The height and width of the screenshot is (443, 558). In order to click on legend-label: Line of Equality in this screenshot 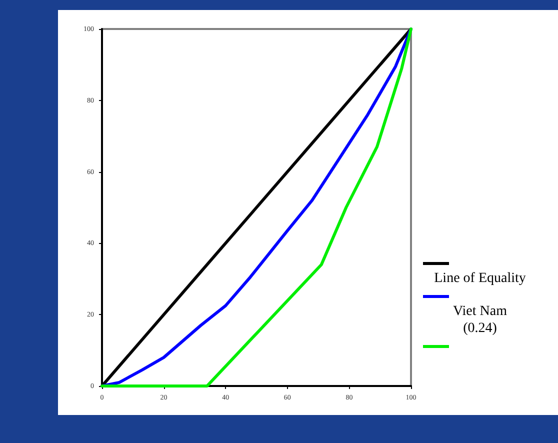, I will do `click(480, 278)`.